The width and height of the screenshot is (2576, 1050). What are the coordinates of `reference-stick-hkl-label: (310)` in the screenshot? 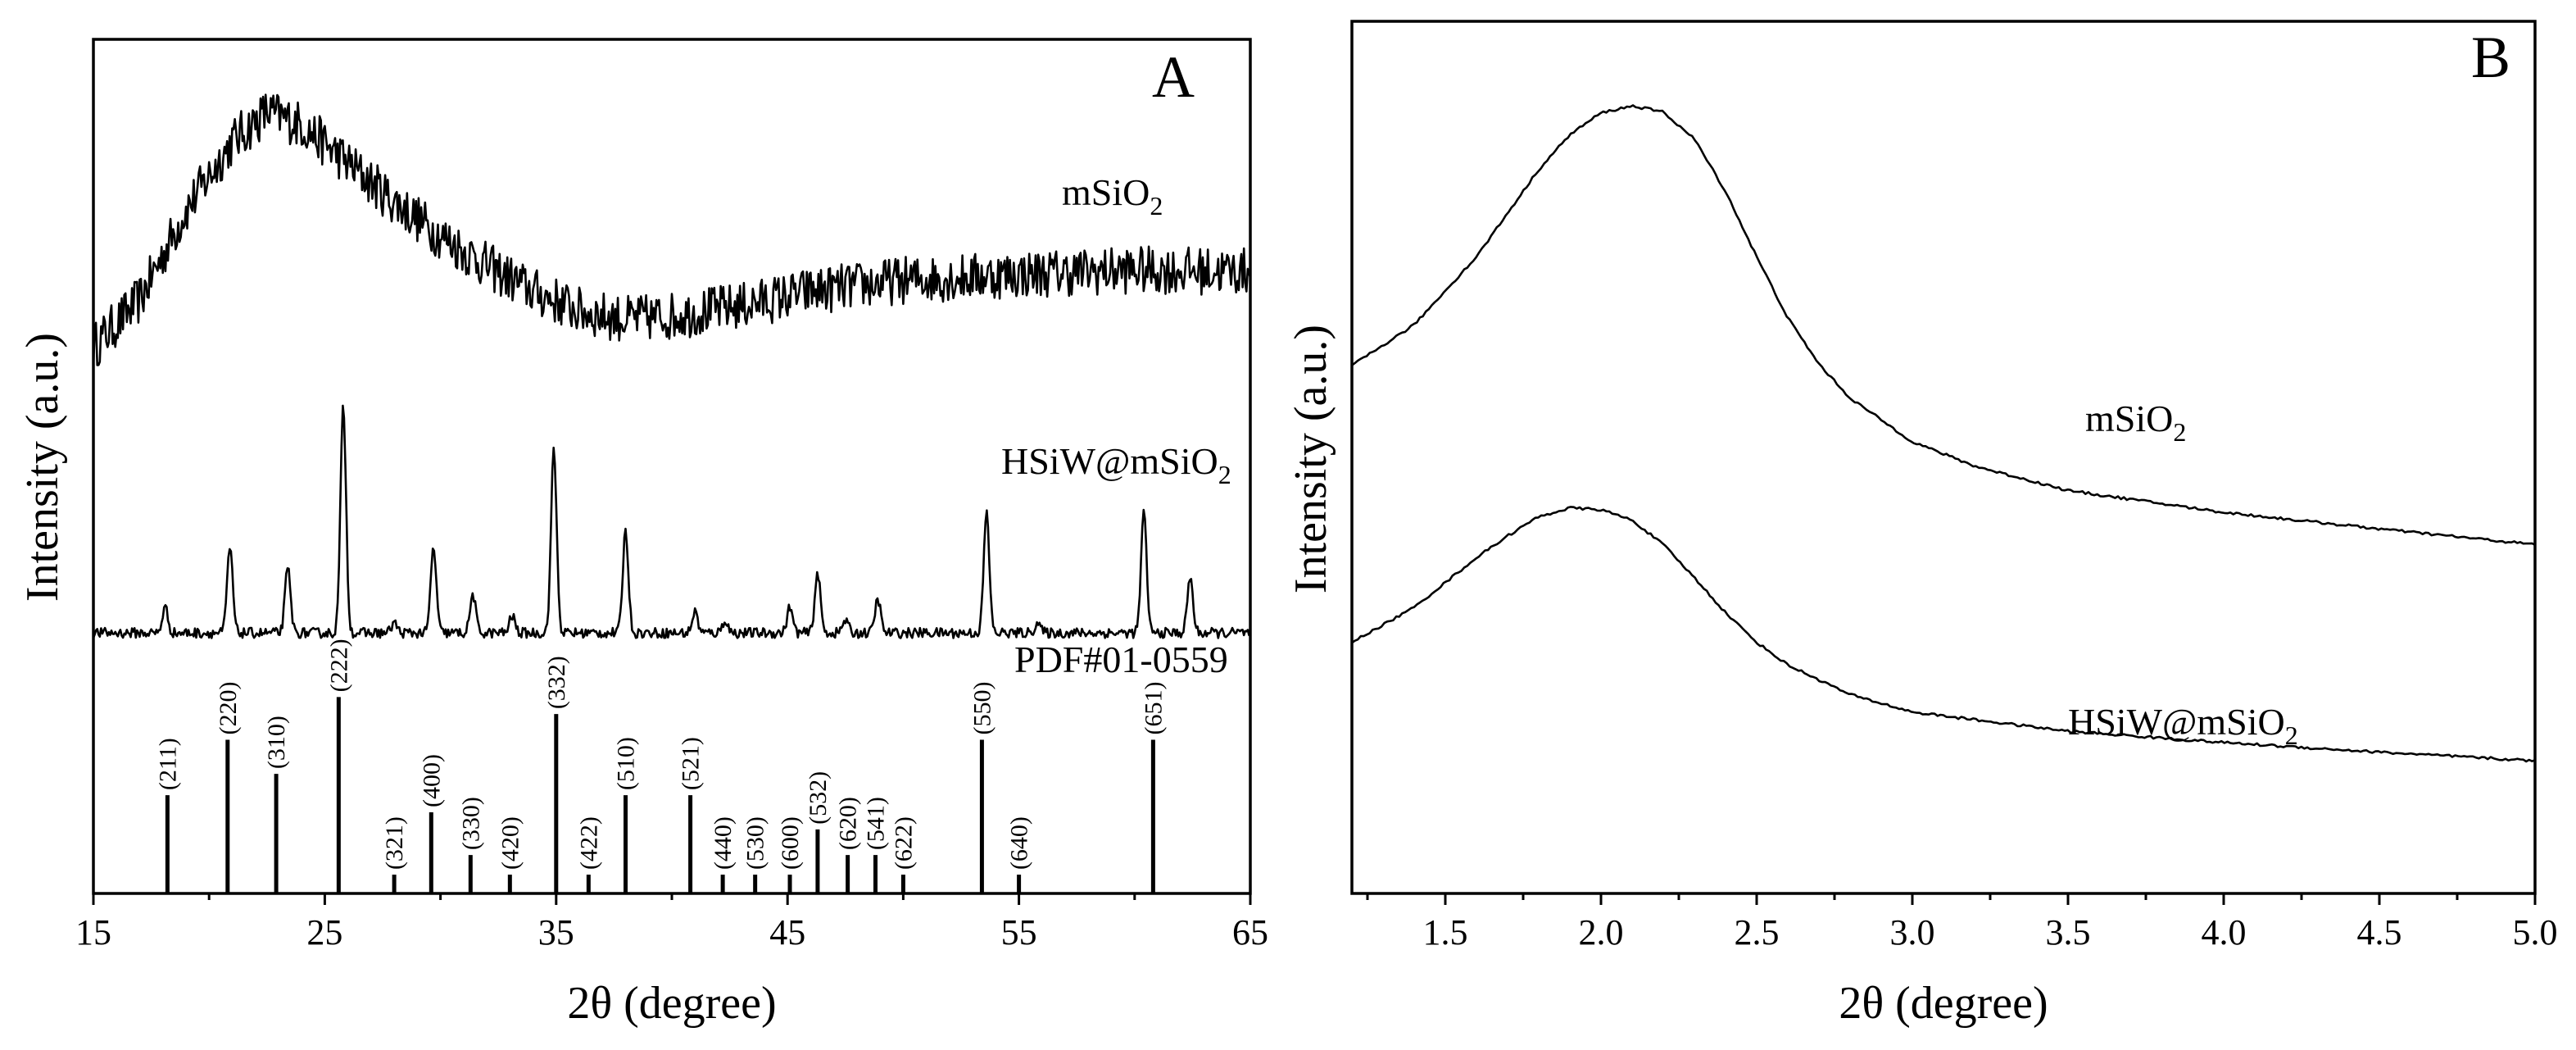 It's located at (276, 742).